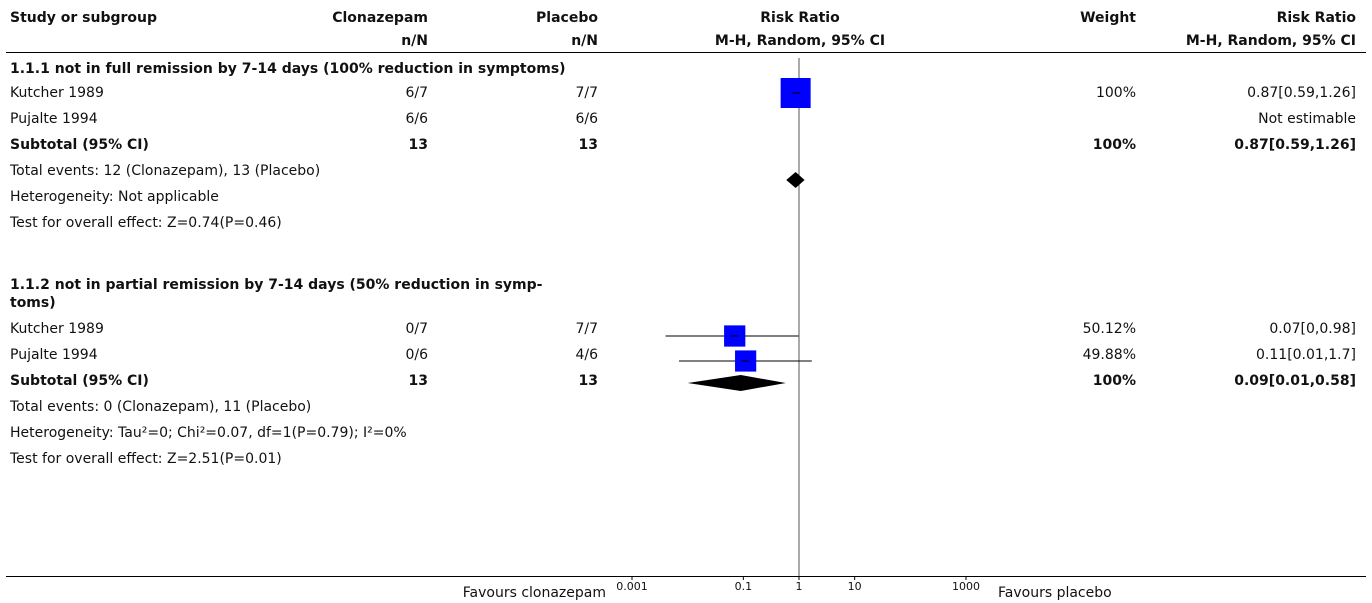 This screenshot has height=603, width=1372. What do you see at coordinates (1055, 593) in the screenshot?
I see `favours-right-label: Favours placebo` at bounding box center [1055, 593].